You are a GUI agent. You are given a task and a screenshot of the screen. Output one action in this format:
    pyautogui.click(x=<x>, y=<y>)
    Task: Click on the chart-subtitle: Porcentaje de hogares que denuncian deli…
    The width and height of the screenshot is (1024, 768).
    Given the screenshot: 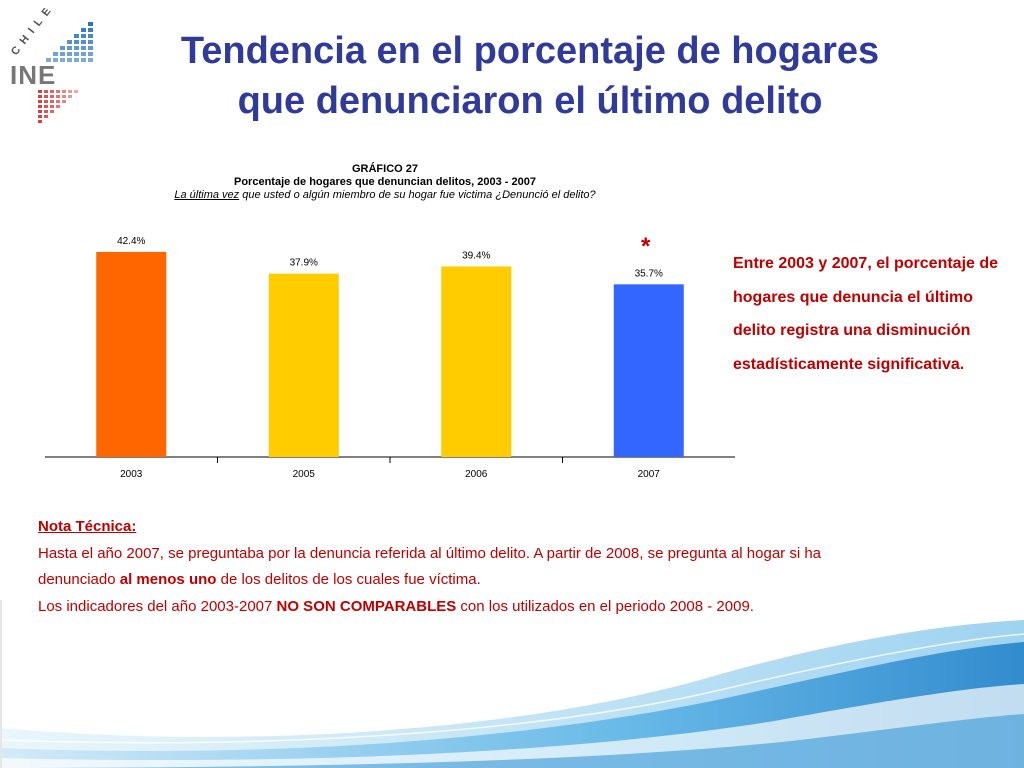 What is the action you would take?
    pyautogui.click(x=385, y=182)
    